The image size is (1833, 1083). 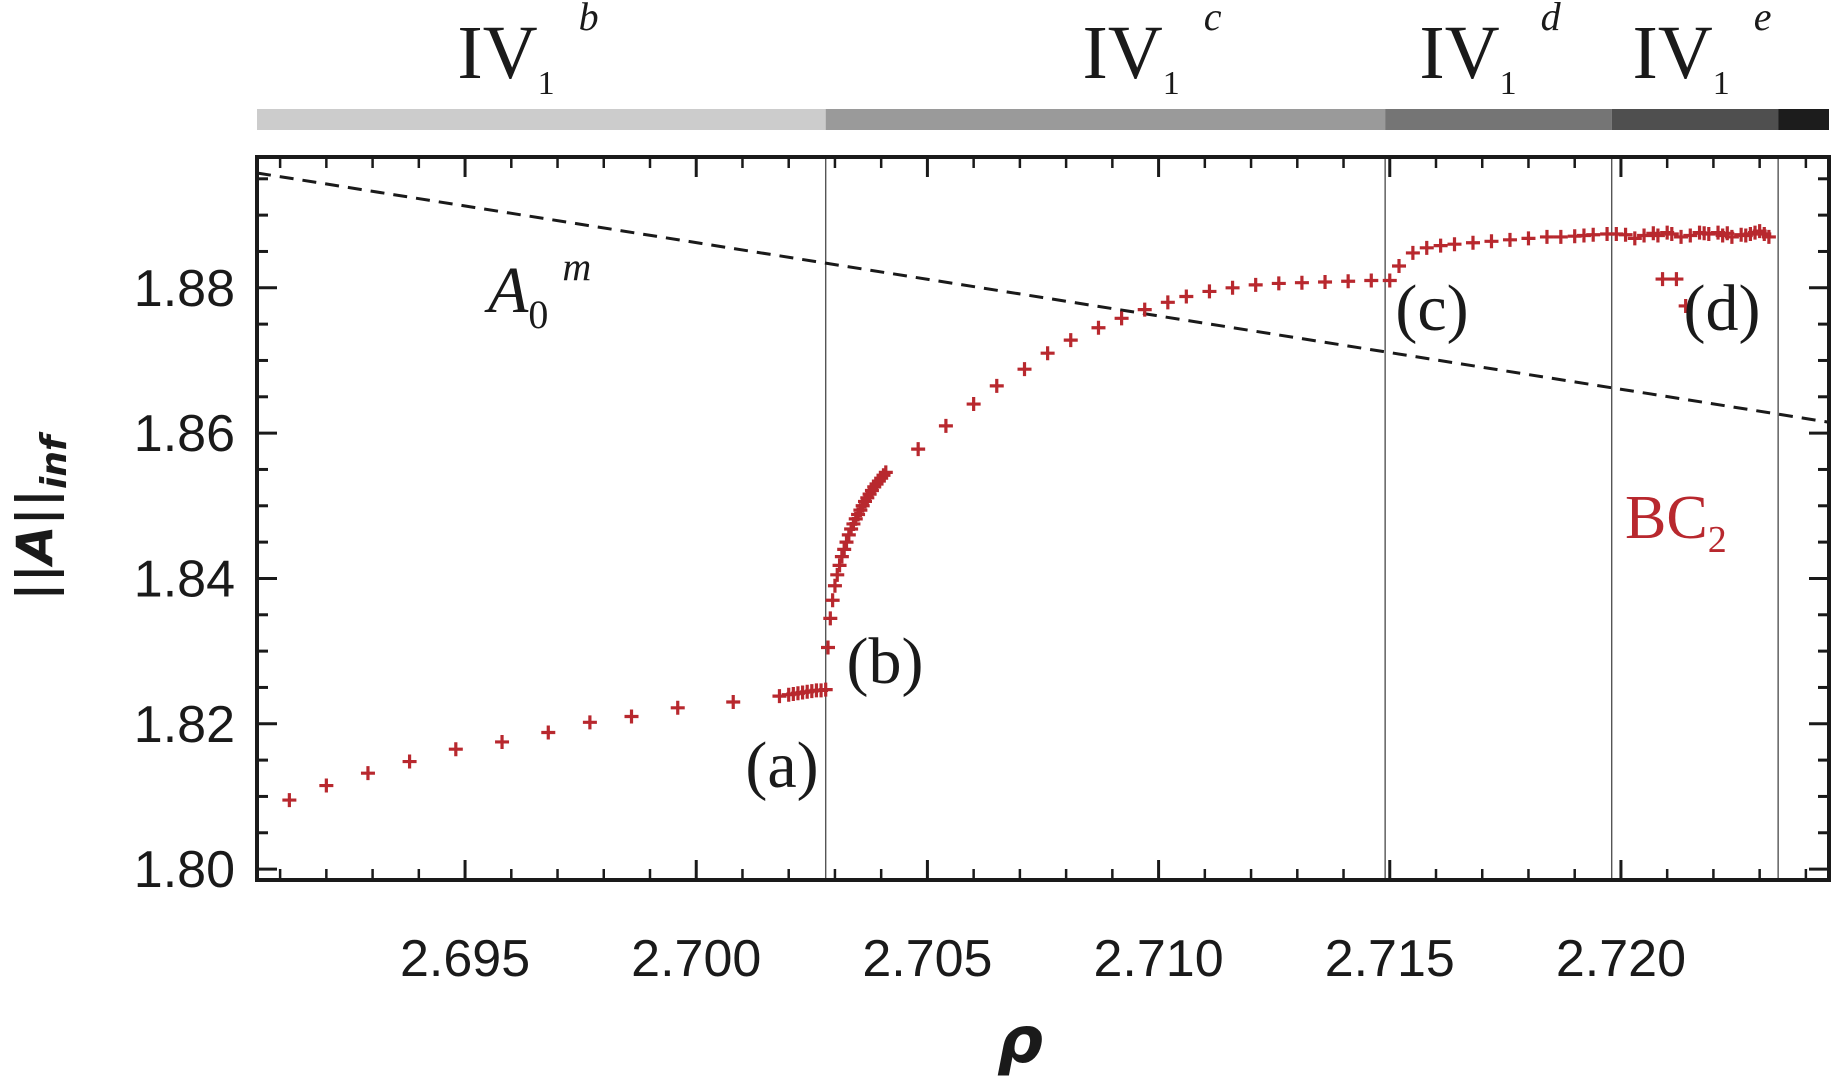 I want to click on annotation-1: (b), so click(x=885, y=661).